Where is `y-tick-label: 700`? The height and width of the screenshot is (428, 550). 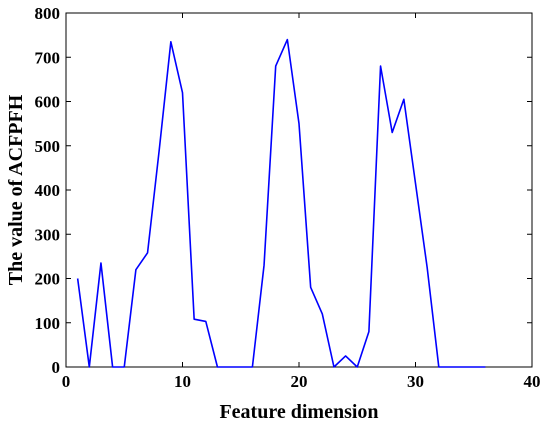 y-tick-label: 700 is located at coordinates (48, 57).